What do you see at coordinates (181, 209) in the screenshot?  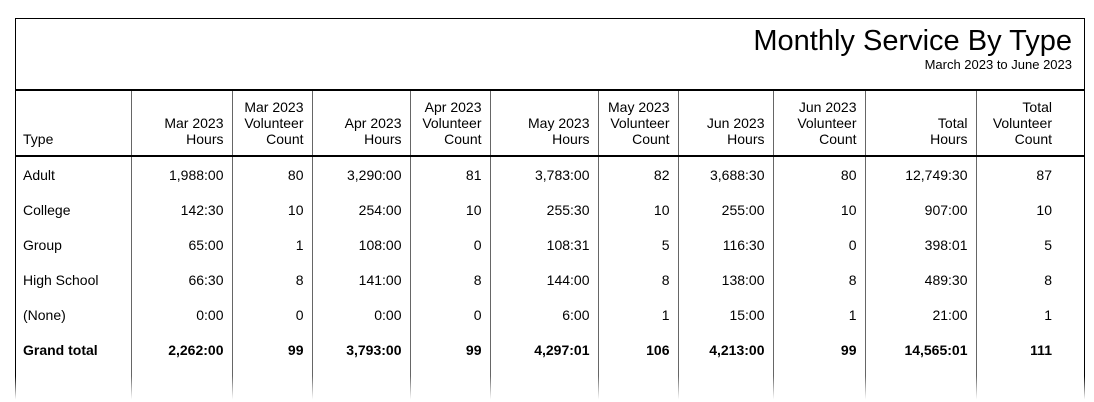 I see `cell: 142:30` at bounding box center [181, 209].